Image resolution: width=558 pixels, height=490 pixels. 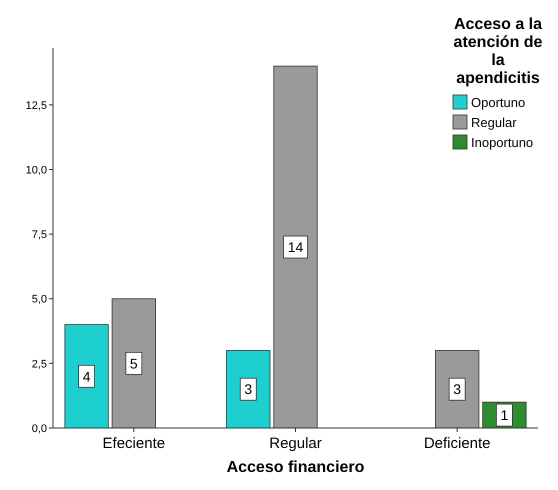 I want to click on legend-label: Inoportuno, so click(x=502, y=142).